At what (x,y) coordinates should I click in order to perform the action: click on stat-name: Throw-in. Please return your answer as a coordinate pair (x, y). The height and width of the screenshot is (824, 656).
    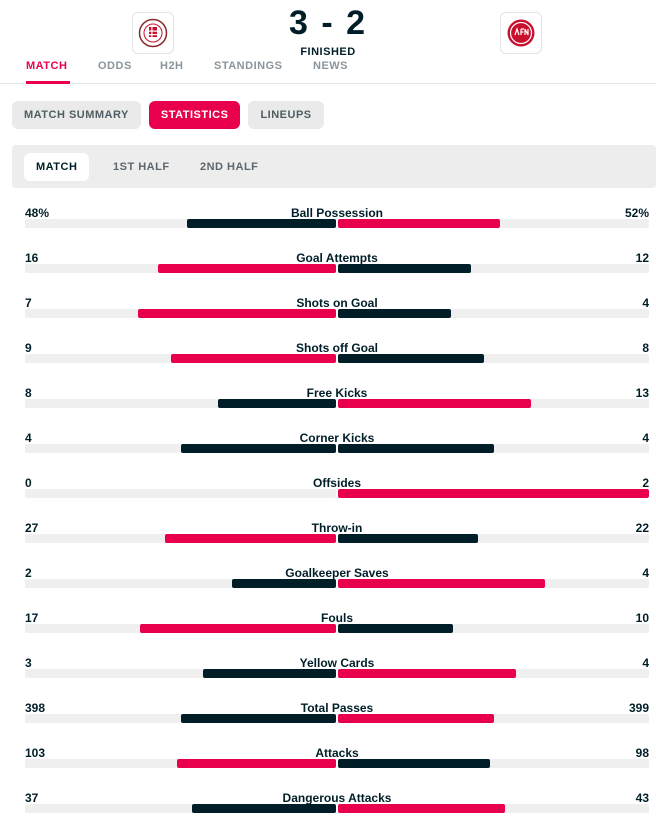
    Looking at the image, I should click on (337, 528).